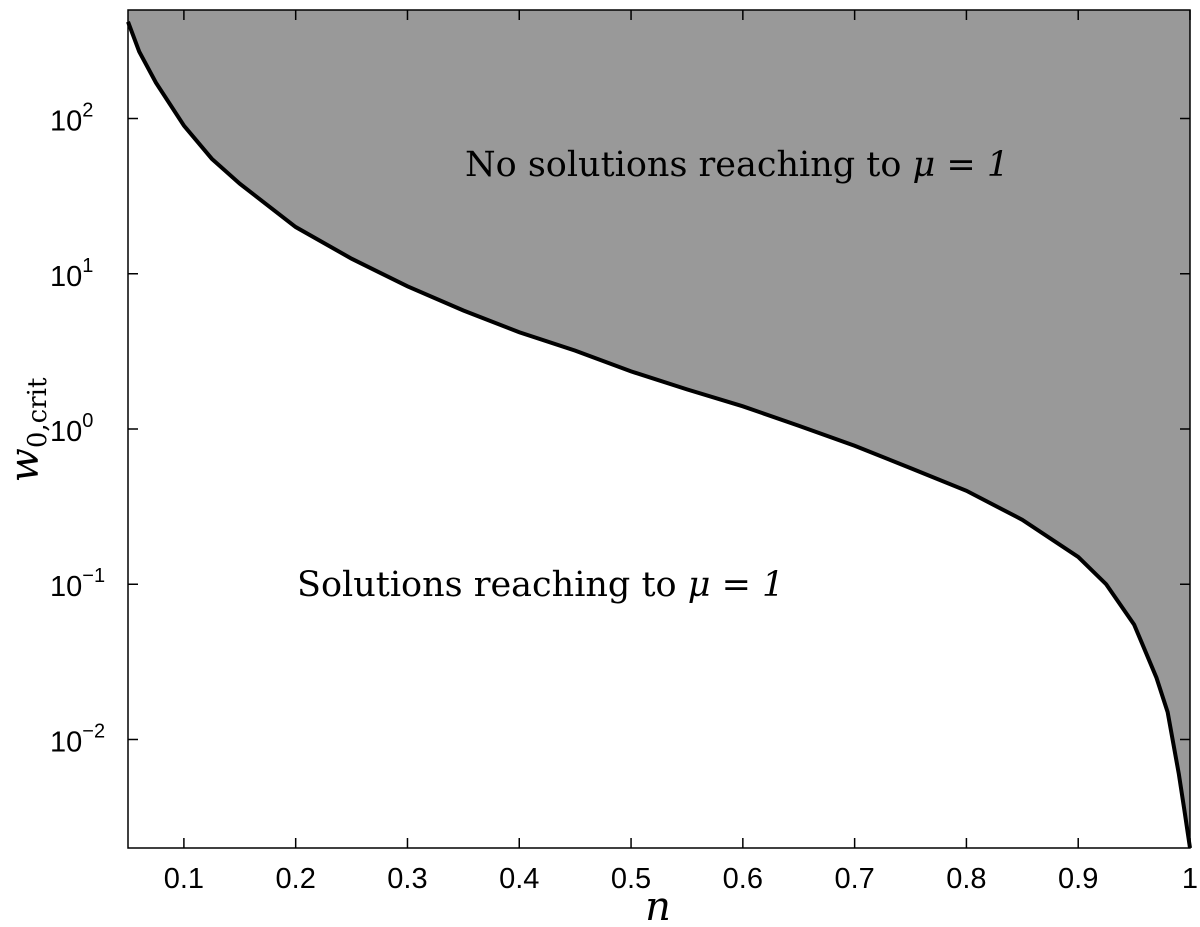 The width and height of the screenshot is (1200, 927). What do you see at coordinates (1190, 879) in the screenshot?
I see `x-tick-label: 1` at bounding box center [1190, 879].